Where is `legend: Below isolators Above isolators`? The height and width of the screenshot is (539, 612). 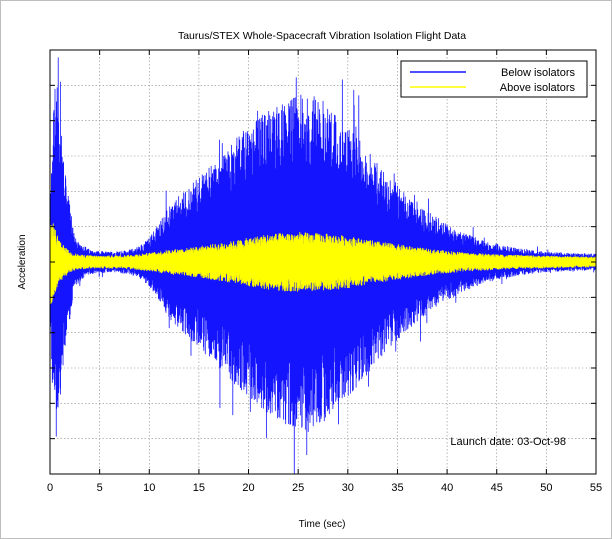 legend: Below isolators Above isolators is located at coordinates (494, 79).